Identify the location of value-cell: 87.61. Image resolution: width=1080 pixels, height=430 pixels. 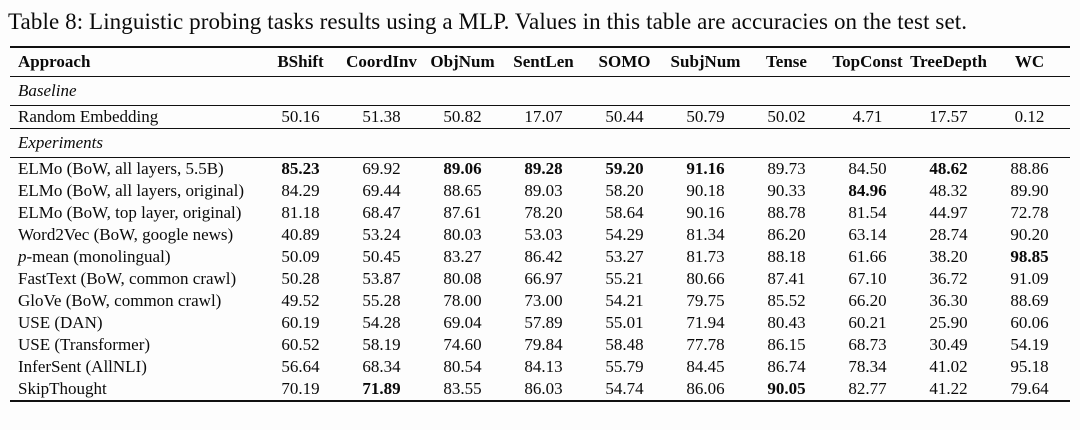
(462, 213).